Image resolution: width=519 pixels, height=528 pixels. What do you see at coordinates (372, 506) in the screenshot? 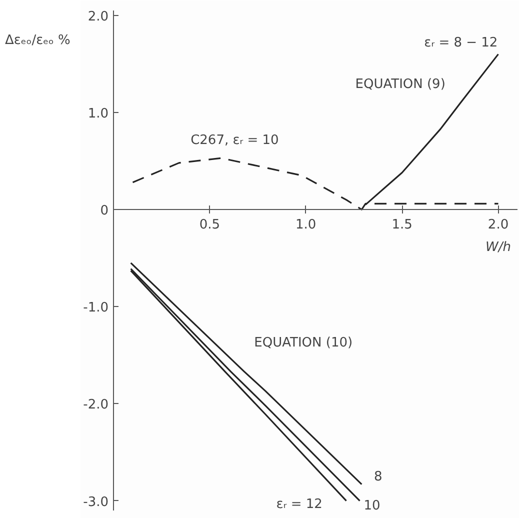
I see `annotation: 10` at bounding box center [372, 506].